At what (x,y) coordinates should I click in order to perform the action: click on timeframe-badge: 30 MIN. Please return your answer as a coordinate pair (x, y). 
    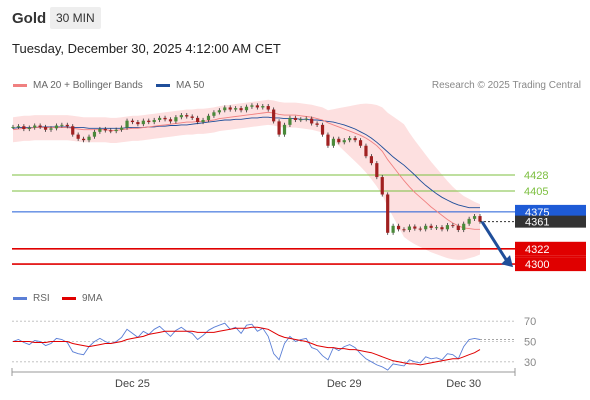
    Looking at the image, I should click on (75, 18).